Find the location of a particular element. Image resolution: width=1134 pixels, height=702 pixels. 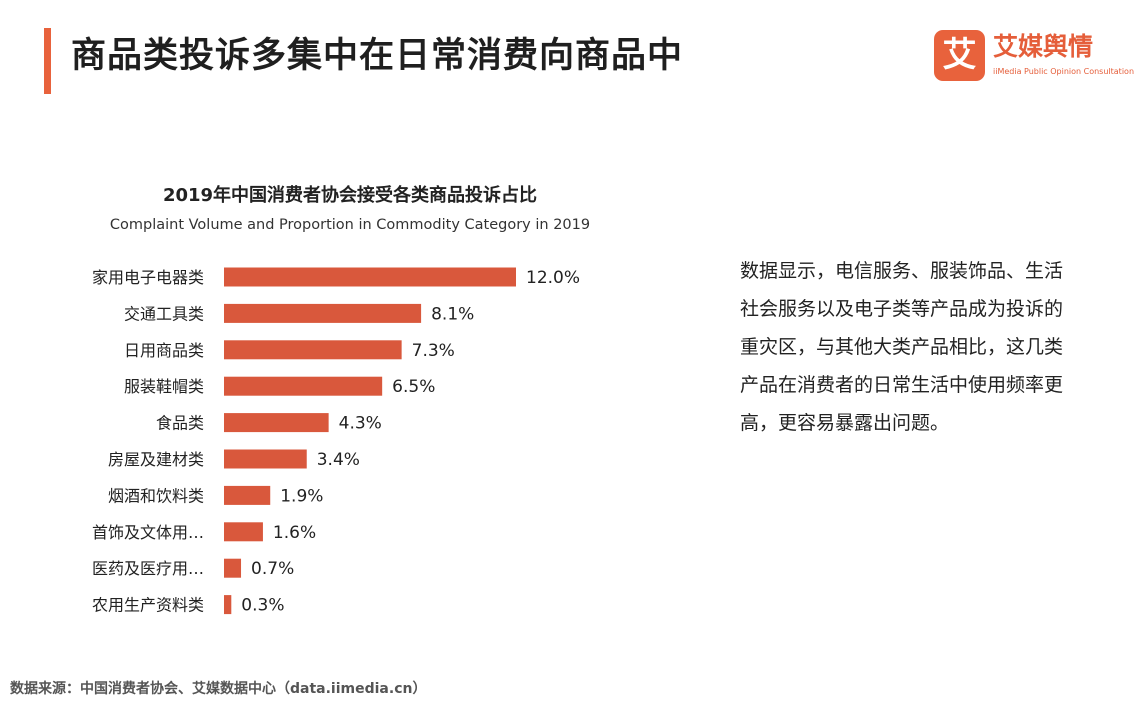

logo-subtitle: iiMedia Public Opinion Consultation is located at coordinates (1063, 71).